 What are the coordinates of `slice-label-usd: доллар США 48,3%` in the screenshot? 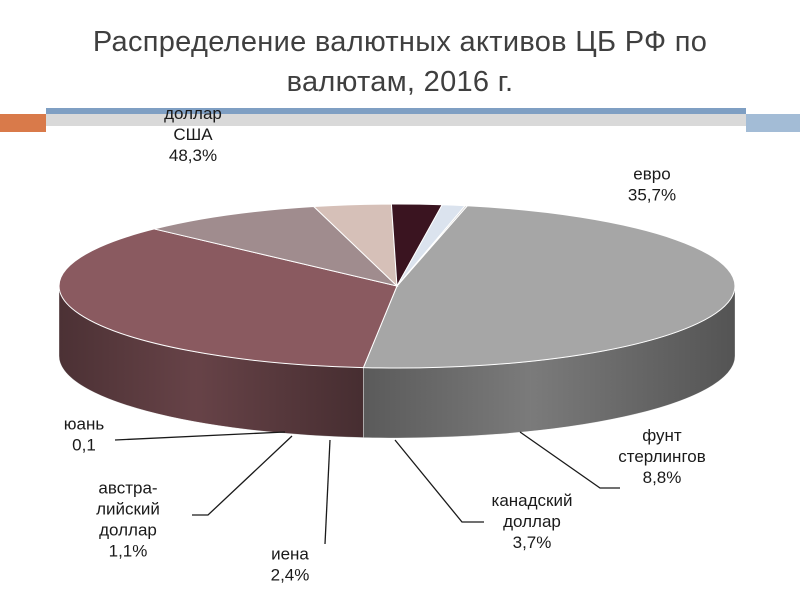 It's located at (193, 134).